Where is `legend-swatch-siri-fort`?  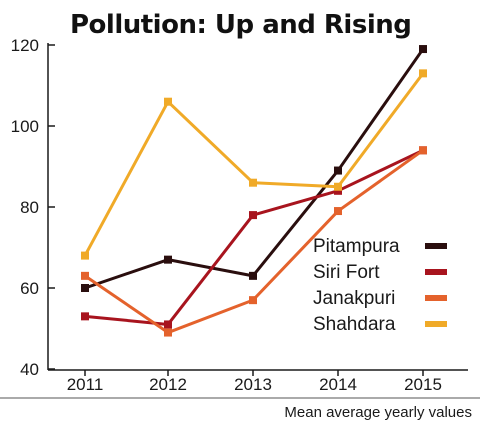
legend-swatch-siri-fort is located at coordinates (436, 272).